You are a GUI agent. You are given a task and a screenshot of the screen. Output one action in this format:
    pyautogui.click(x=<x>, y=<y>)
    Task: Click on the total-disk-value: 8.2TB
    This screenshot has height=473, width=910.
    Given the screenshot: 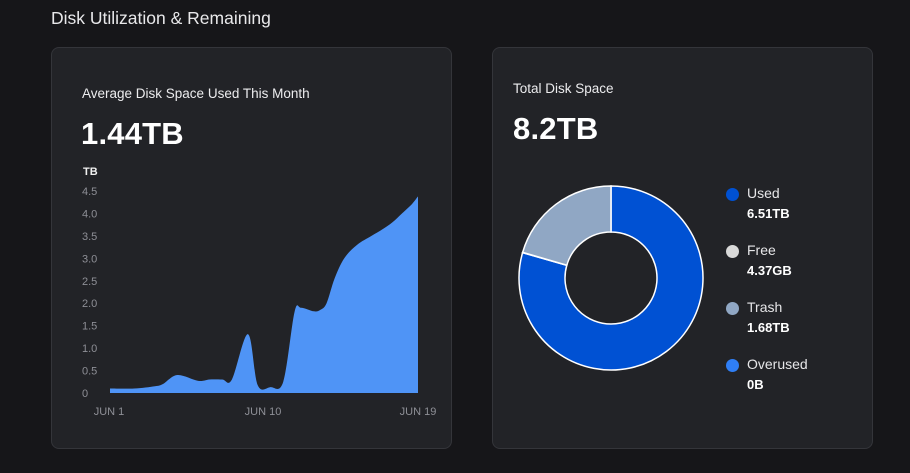 What is the action you would take?
    pyautogui.click(x=556, y=128)
    